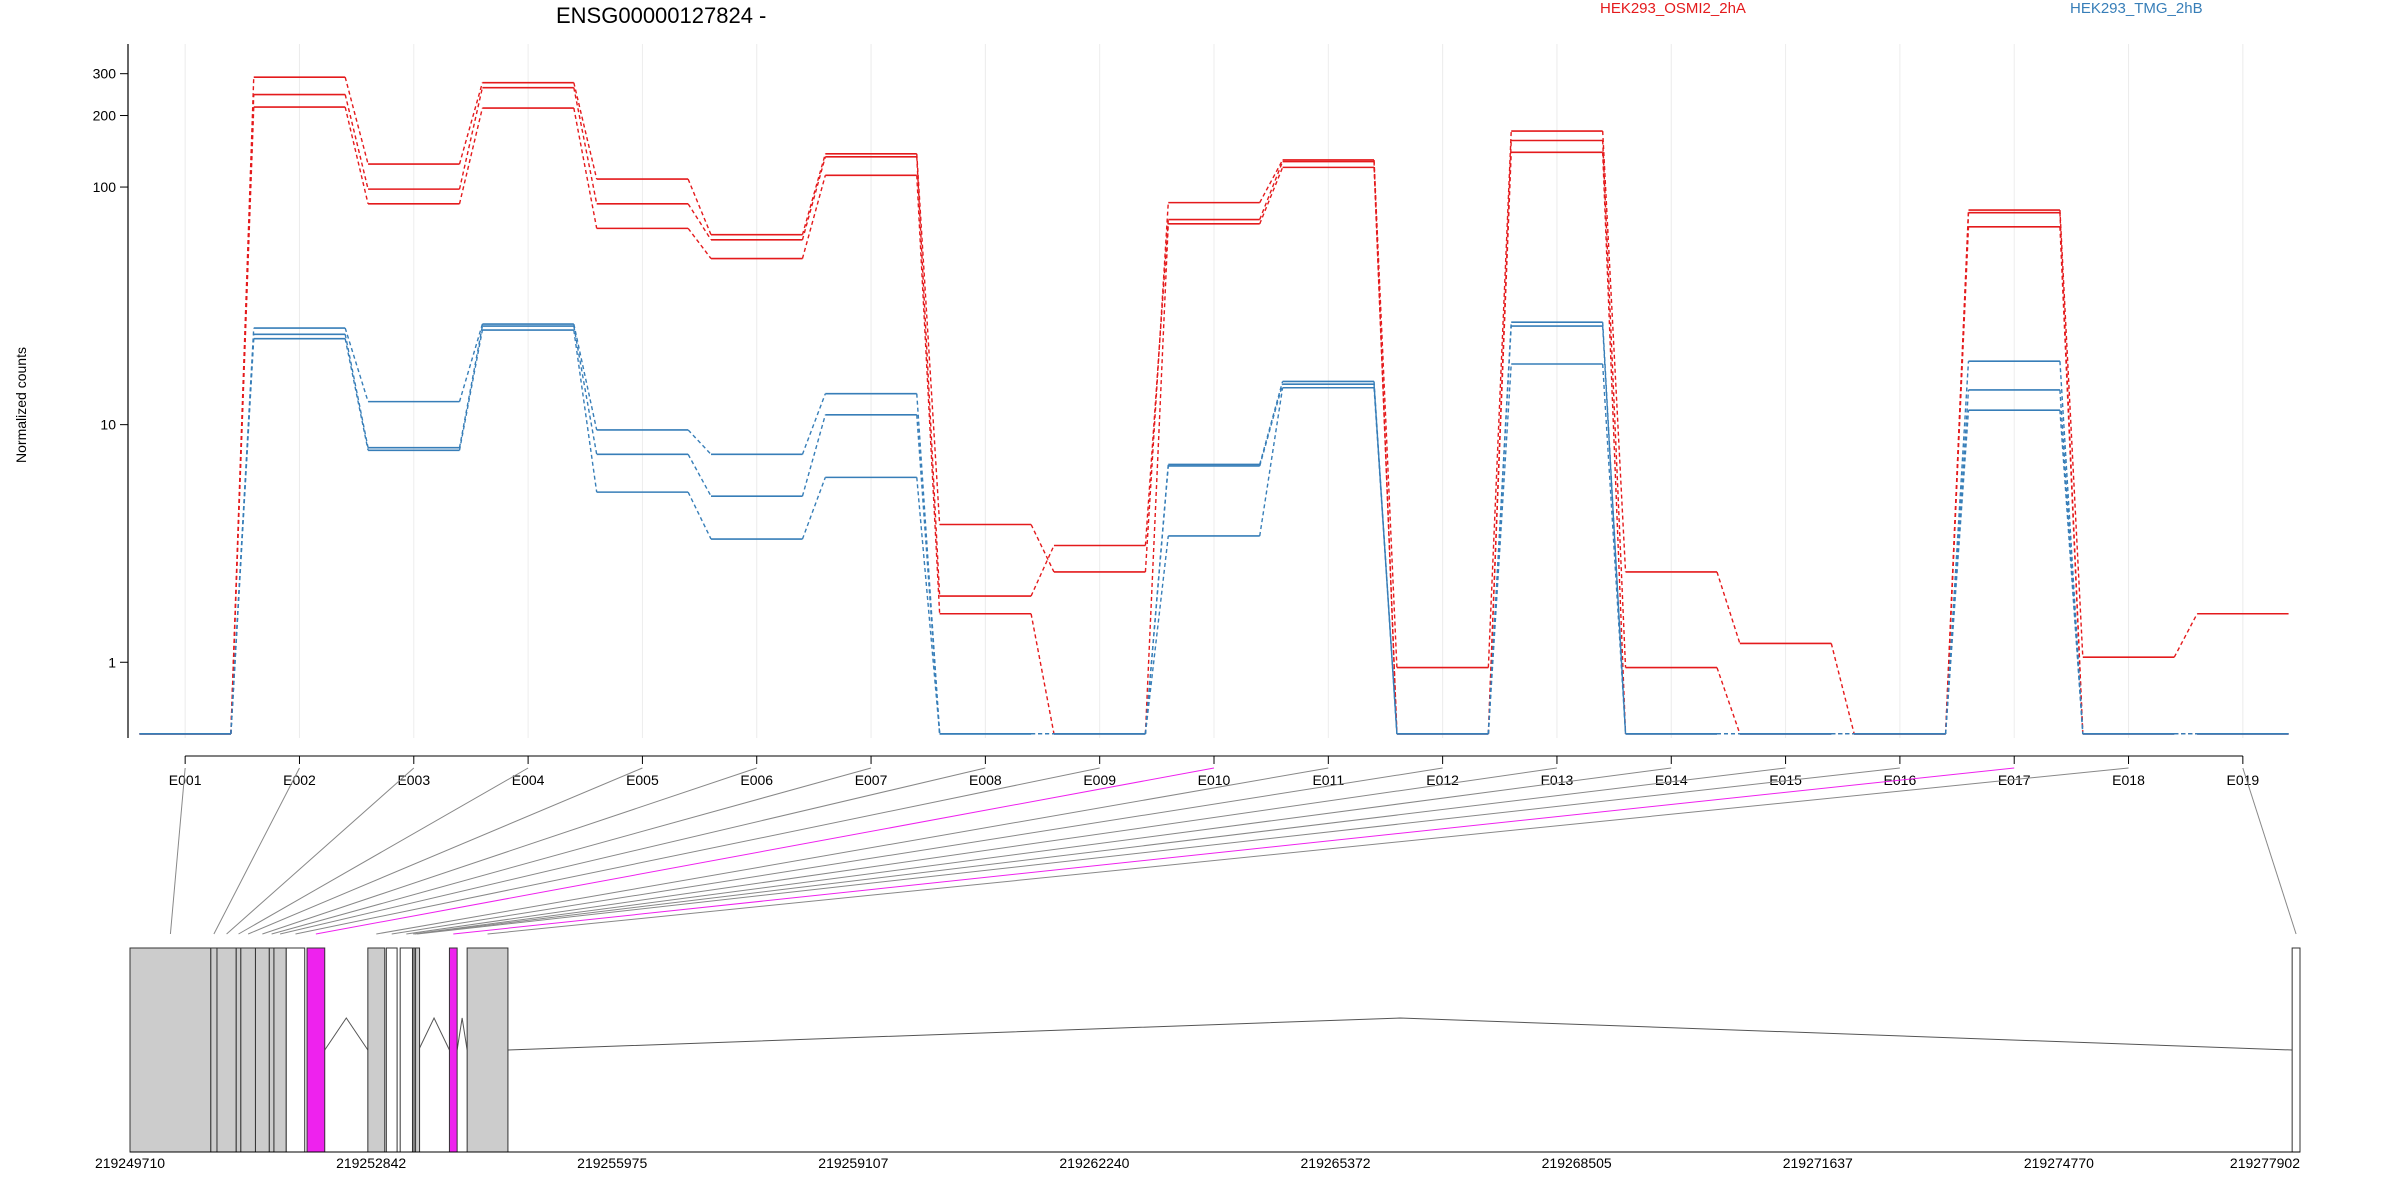 This screenshot has height=1200, width=2400. I want to click on x-tick-label-e012: E012, so click(1442, 780).